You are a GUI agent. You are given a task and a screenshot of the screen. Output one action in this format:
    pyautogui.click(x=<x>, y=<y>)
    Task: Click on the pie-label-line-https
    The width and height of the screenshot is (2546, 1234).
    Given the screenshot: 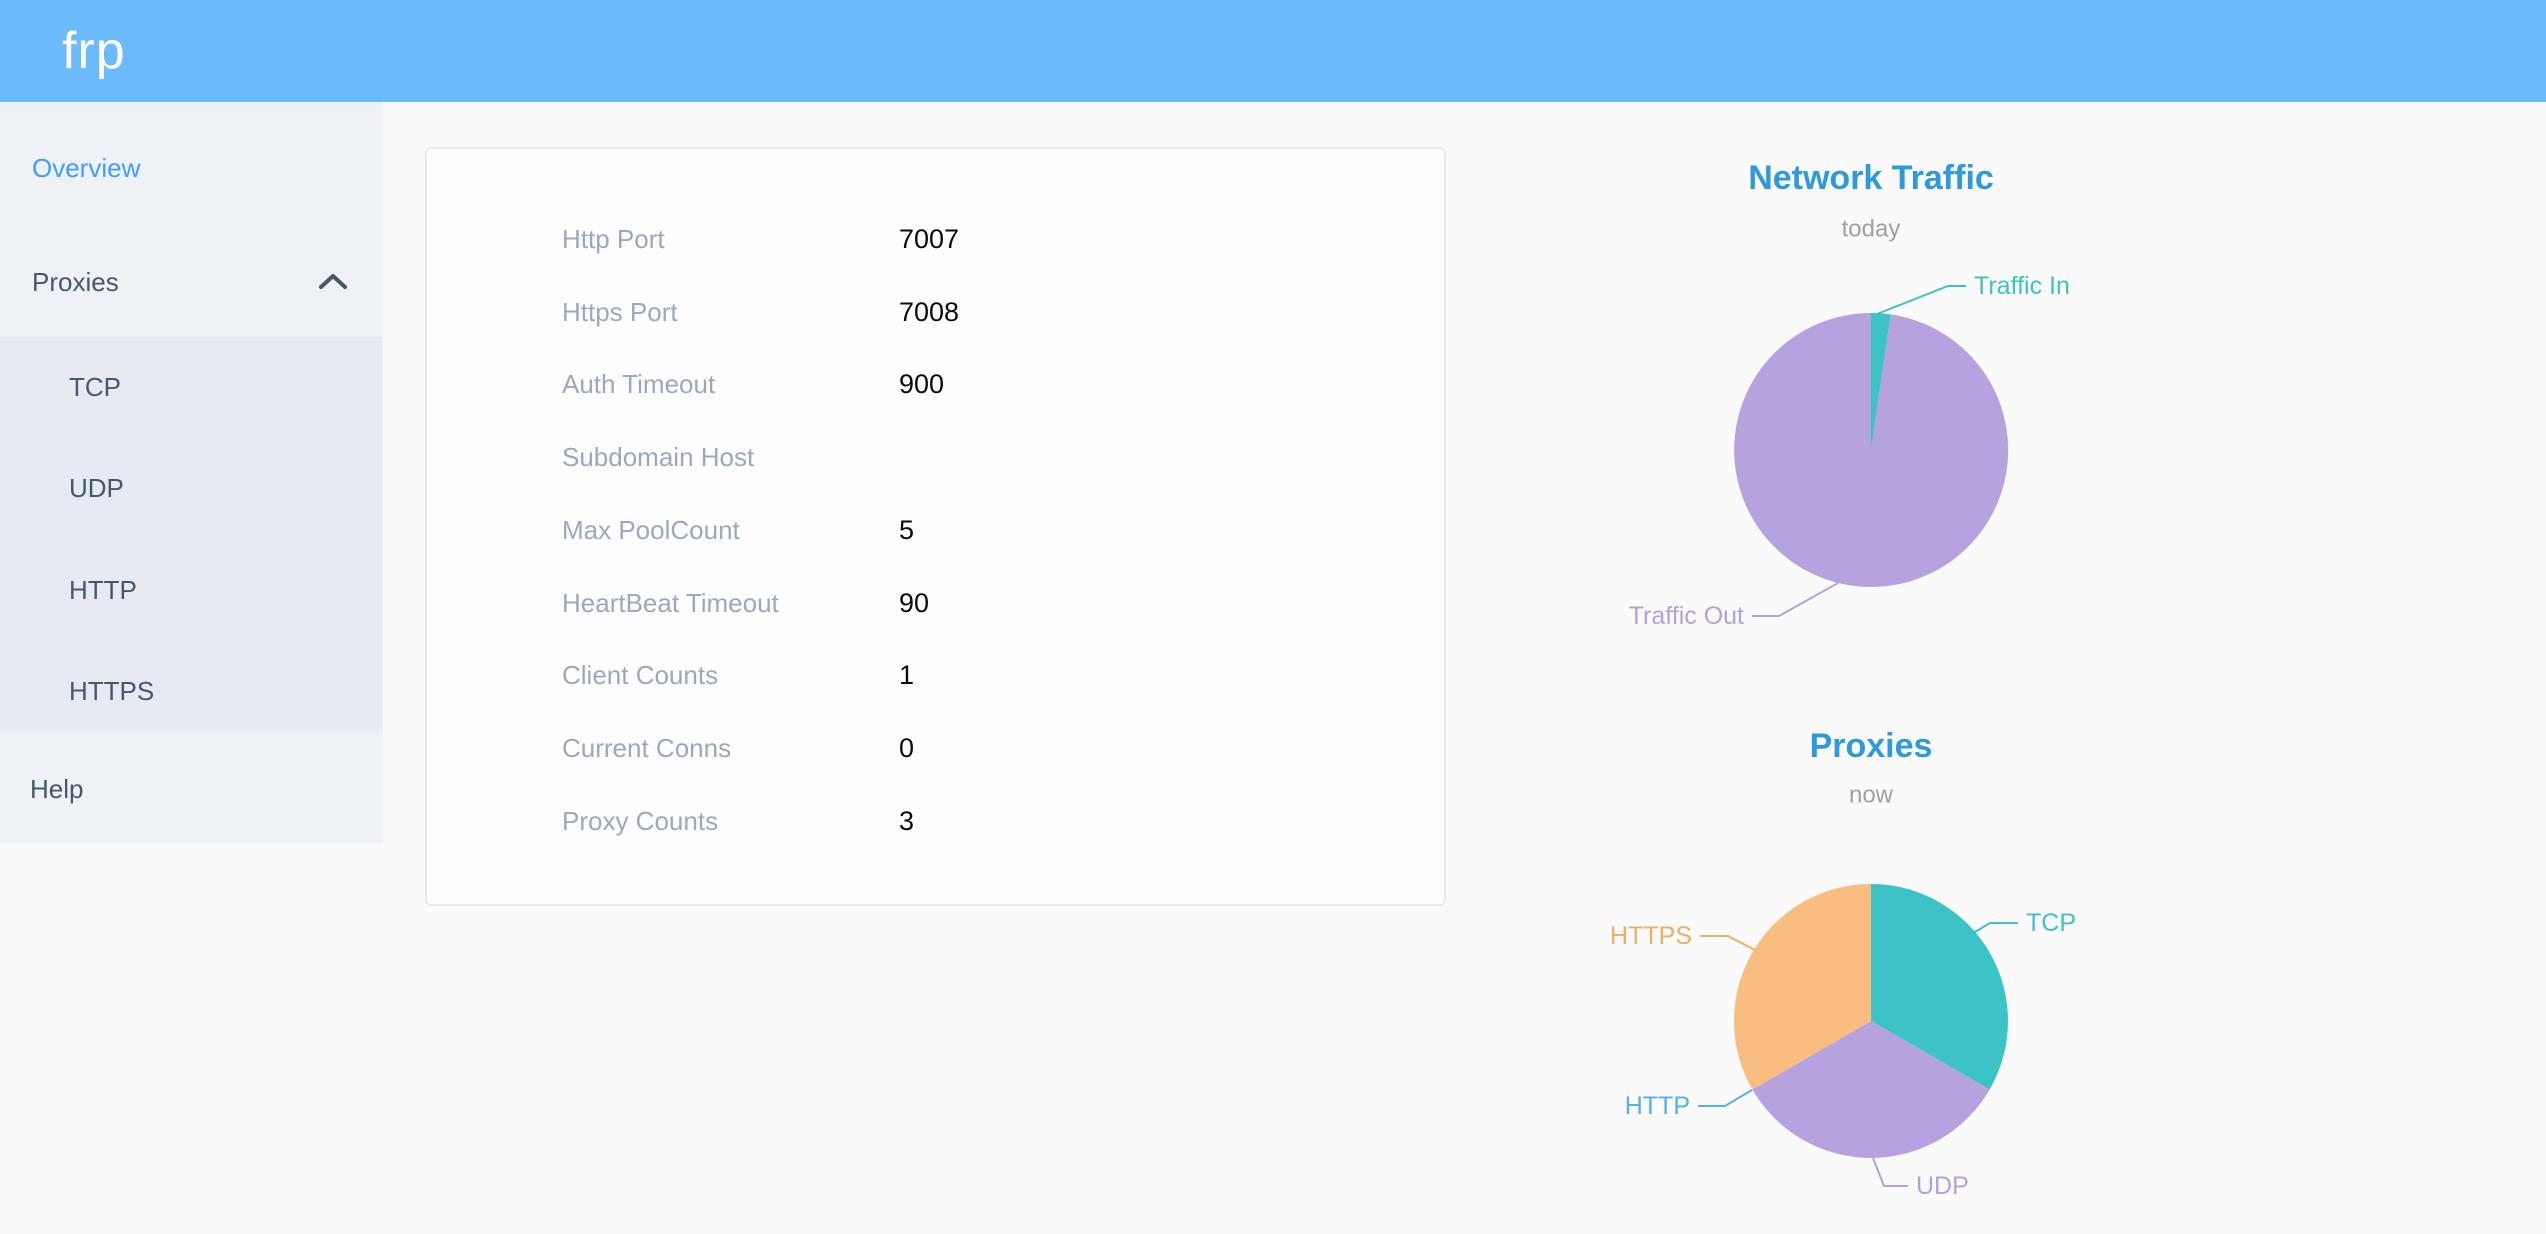 What is the action you would take?
    pyautogui.click(x=1728, y=943)
    